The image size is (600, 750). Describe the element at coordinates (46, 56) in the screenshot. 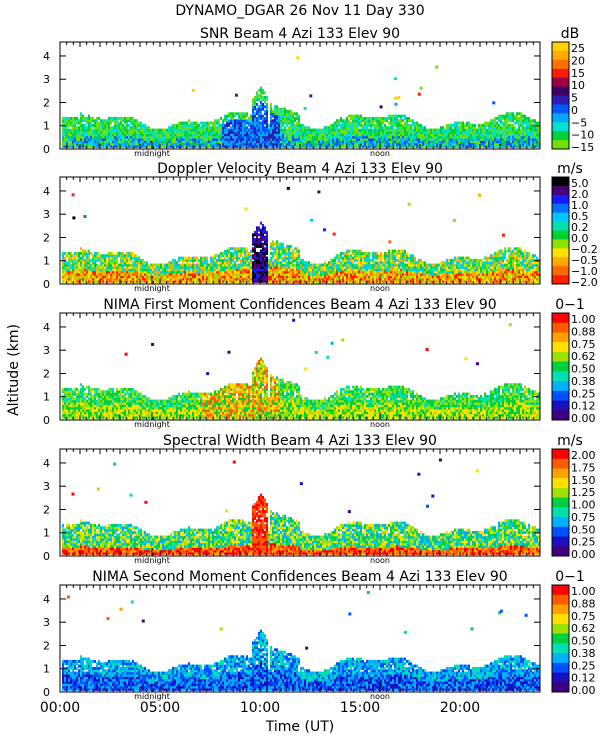

I see `y-tick-label: 4` at that location.